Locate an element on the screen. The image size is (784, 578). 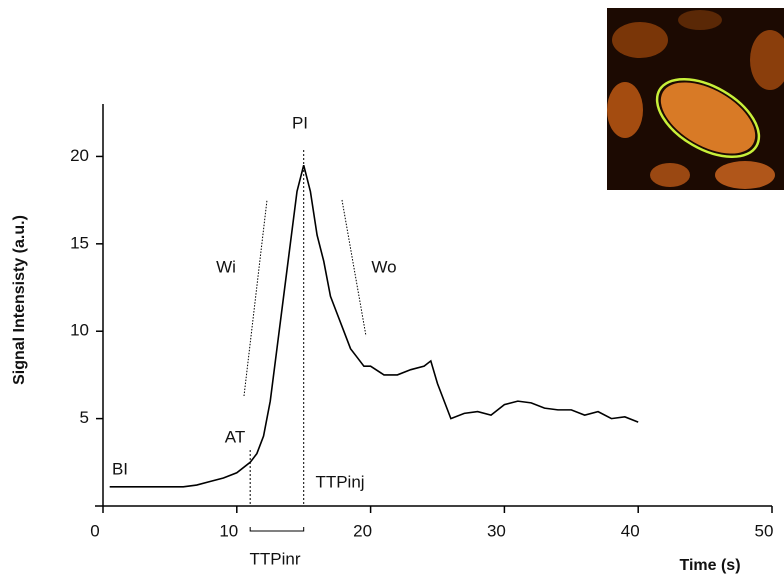
annotation: Wi is located at coordinates (226, 266).